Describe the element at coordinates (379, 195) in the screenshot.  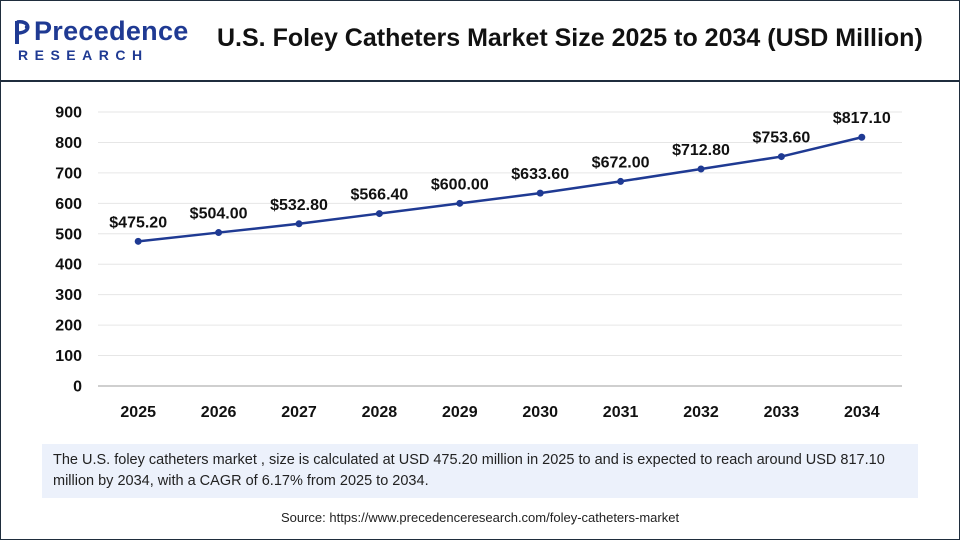
I see `data-label: $566.40` at that location.